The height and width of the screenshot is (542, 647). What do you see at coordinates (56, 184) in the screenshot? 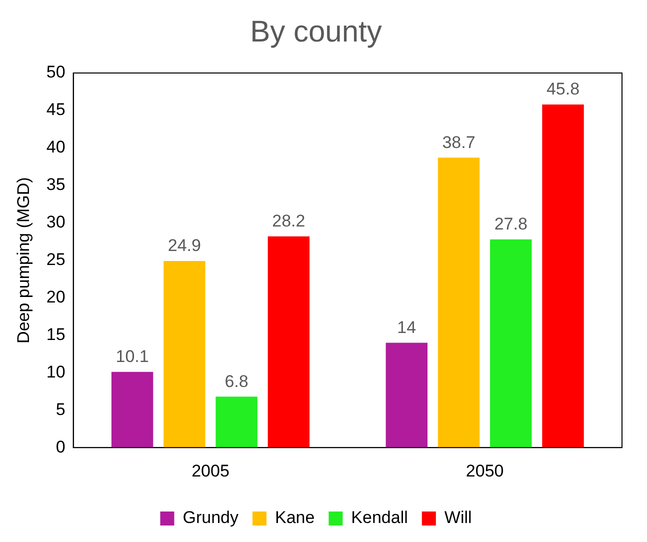
I see `y-tick-label: 35` at bounding box center [56, 184].